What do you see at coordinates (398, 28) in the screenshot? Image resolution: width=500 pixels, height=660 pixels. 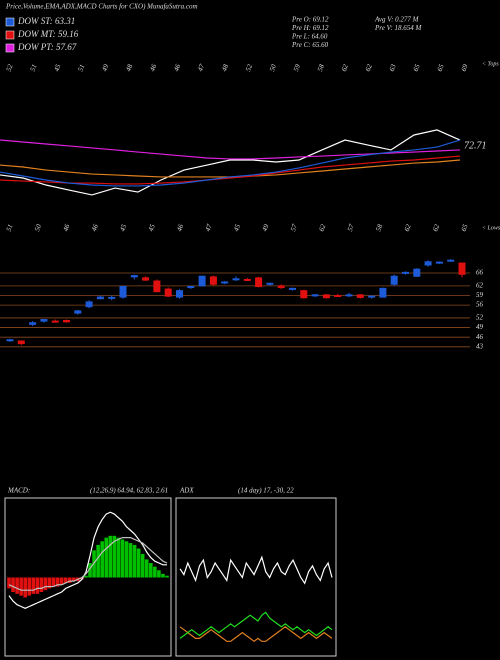 I see `stat: Pre V: 18.654 M` at bounding box center [398, 28].